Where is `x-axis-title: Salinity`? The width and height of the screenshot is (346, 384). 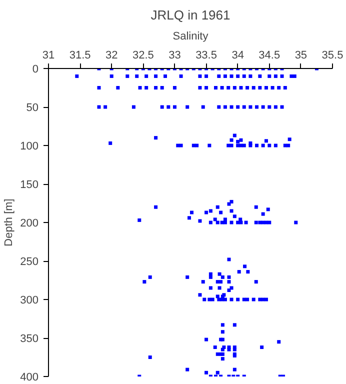
x-axis-title: Salinity is located at coordinates (190, 36).